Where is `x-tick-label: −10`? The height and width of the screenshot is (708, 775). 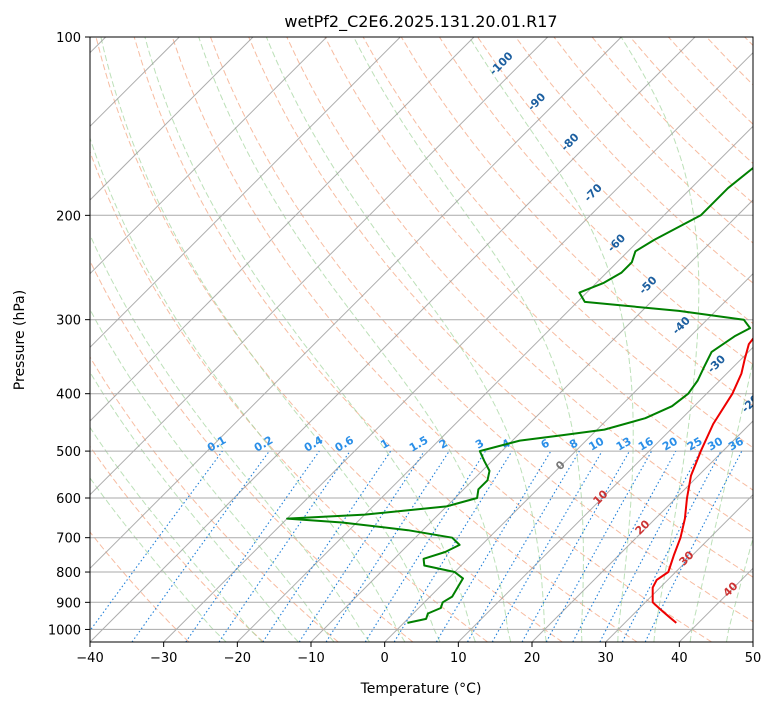
x-tick-label: −10 is located at coordinates (310, 658).